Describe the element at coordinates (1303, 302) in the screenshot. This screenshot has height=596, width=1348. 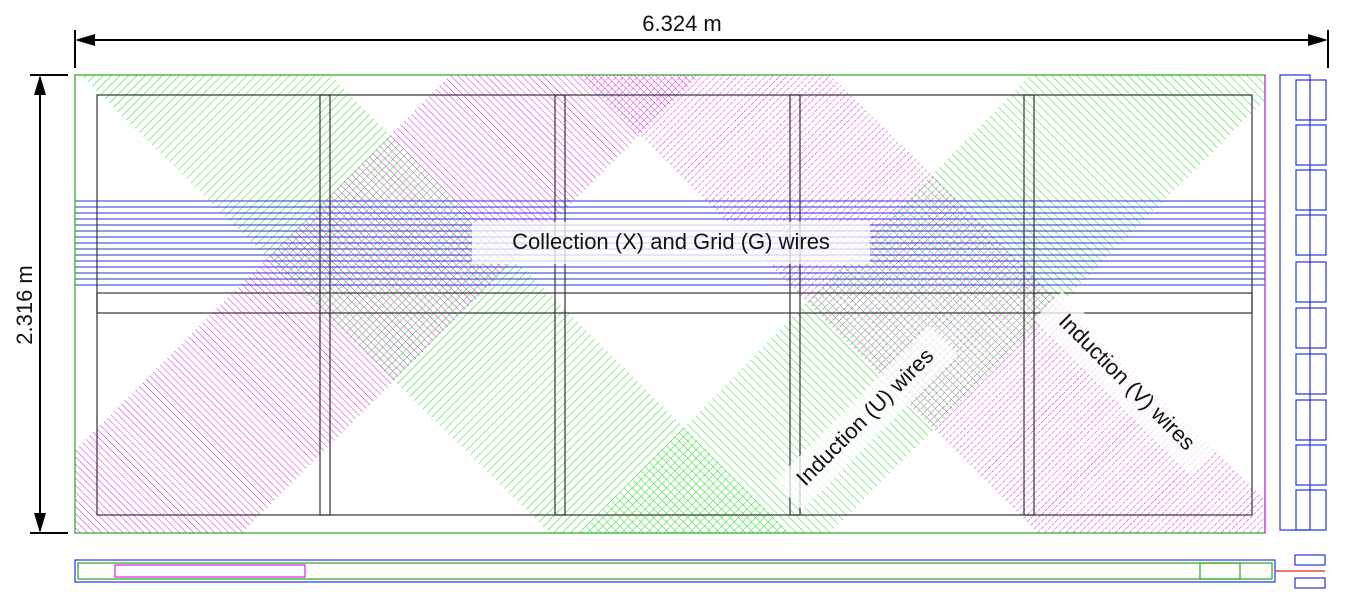
I see `electronics` at that location.